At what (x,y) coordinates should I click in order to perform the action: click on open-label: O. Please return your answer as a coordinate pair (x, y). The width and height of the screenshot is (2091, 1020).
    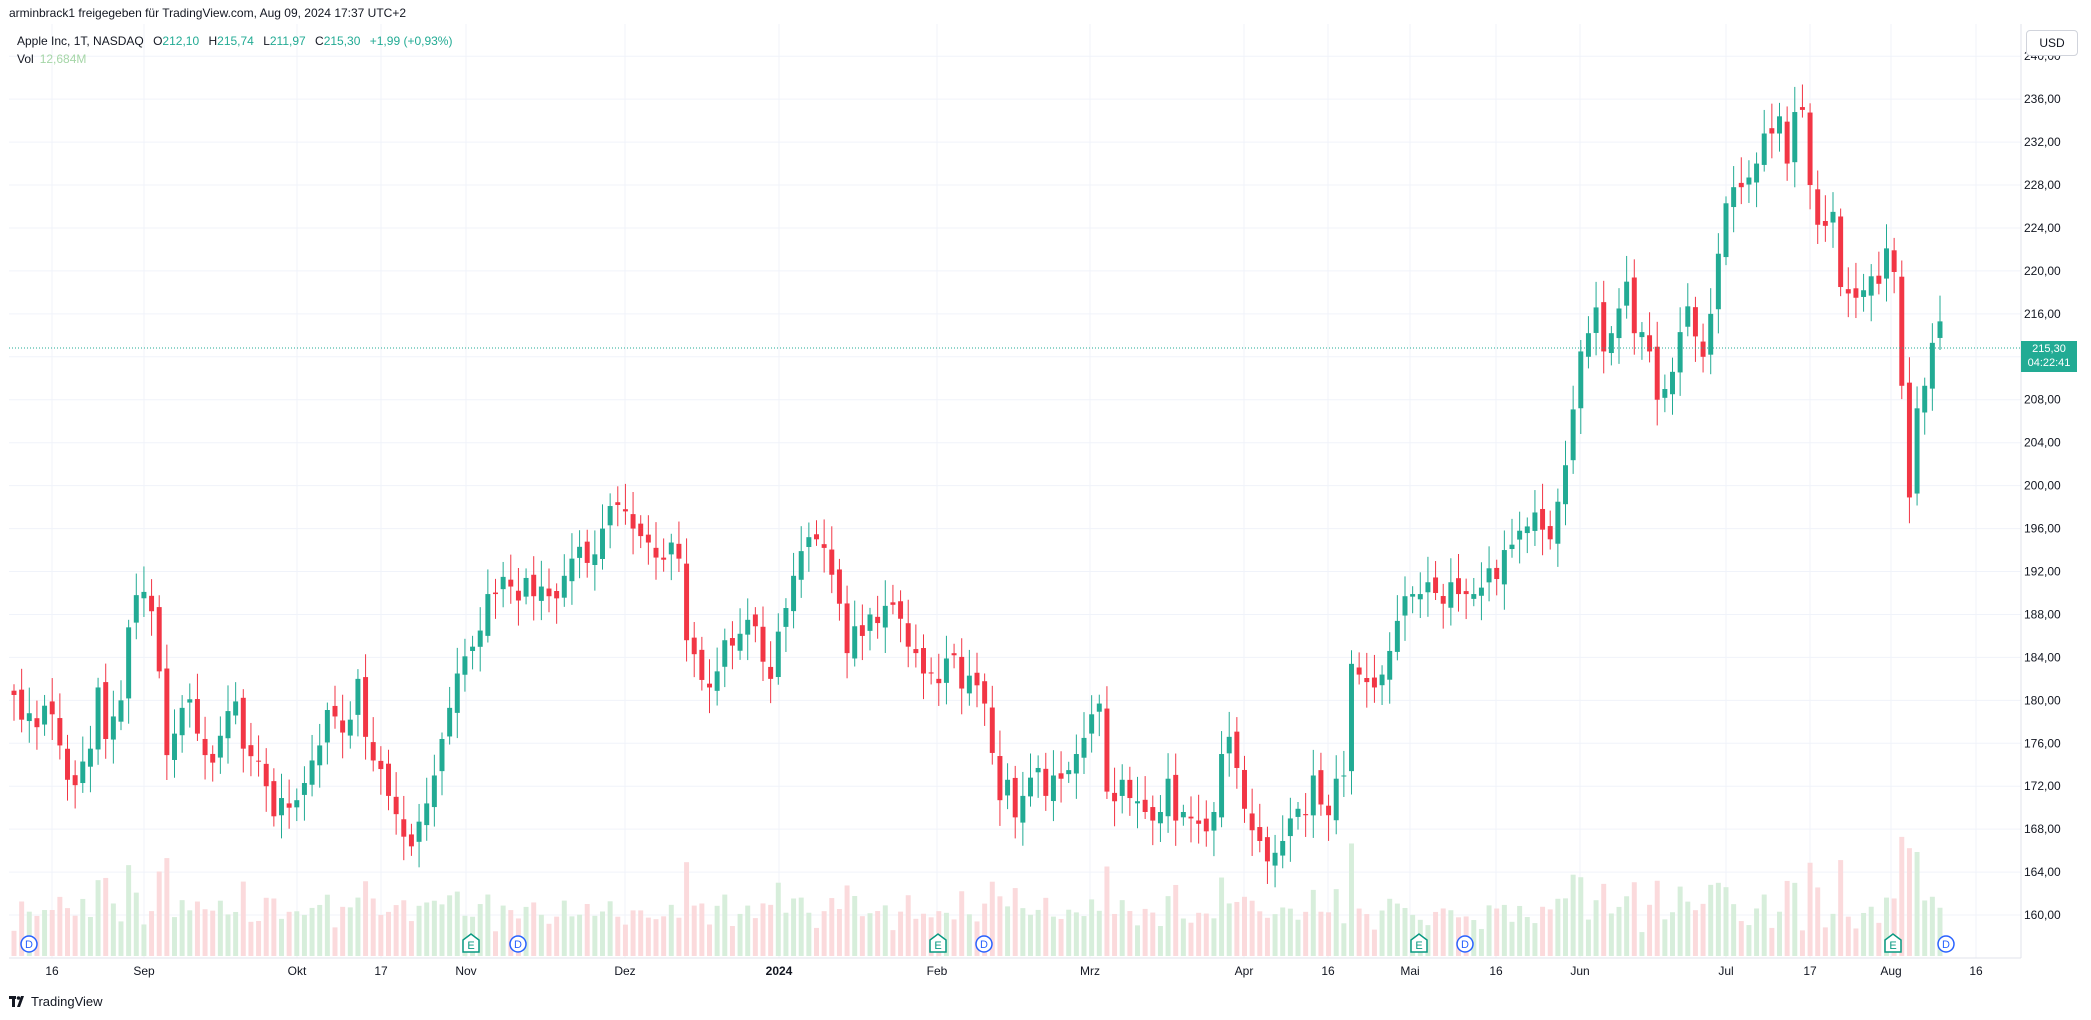
    Looking at the image, I should click on (158, 41).